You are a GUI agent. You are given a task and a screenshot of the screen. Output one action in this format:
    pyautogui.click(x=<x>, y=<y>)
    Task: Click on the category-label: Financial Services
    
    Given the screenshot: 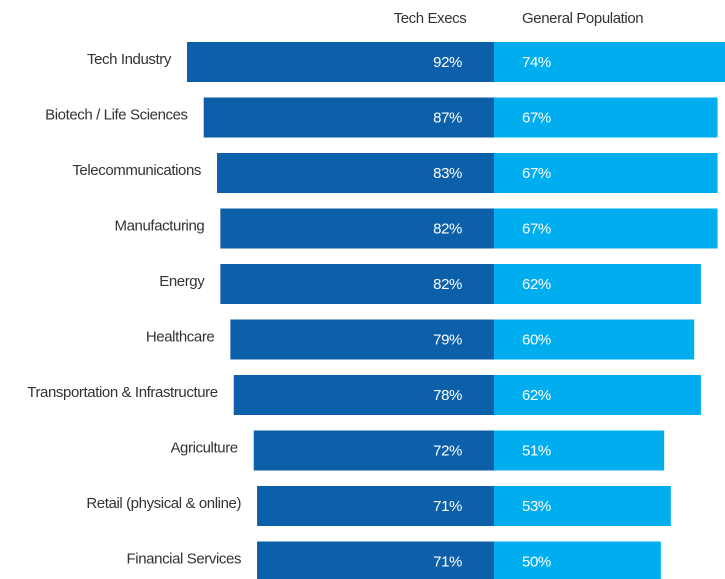 What is the action you would take?
    pyautogui.click(x=184, y=558)
    